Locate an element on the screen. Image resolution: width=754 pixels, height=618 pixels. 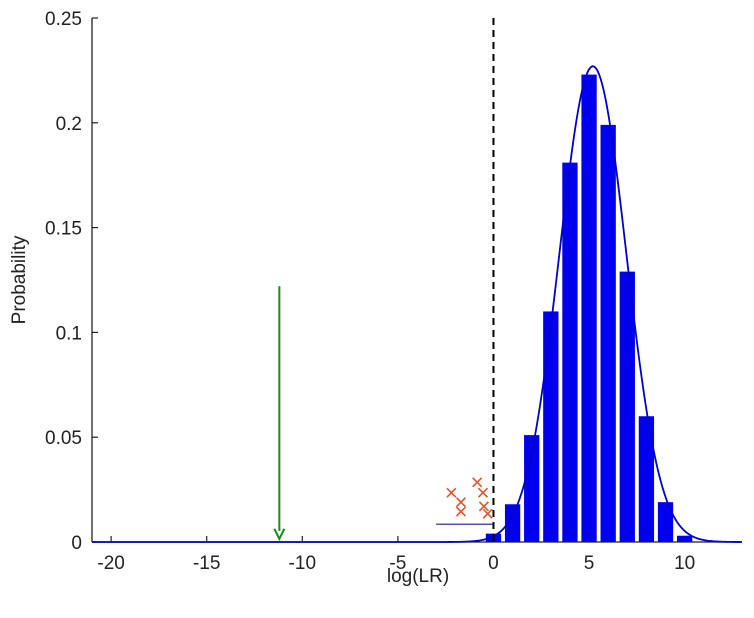
y-tick-label: 0 is located at coordinates (76, 543).